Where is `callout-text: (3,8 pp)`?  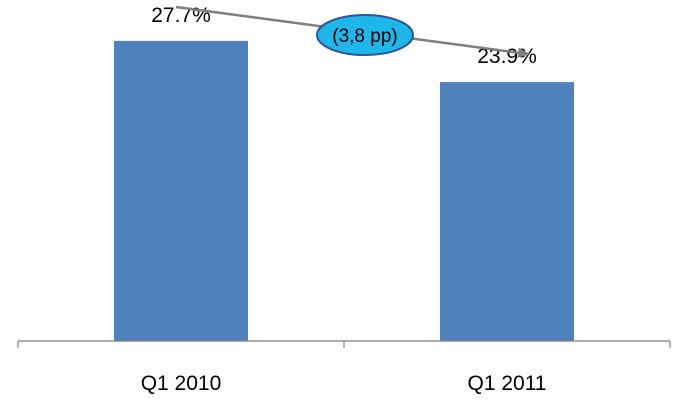 callout-text: (3,8 pp) is located at coordinates (364, 36).